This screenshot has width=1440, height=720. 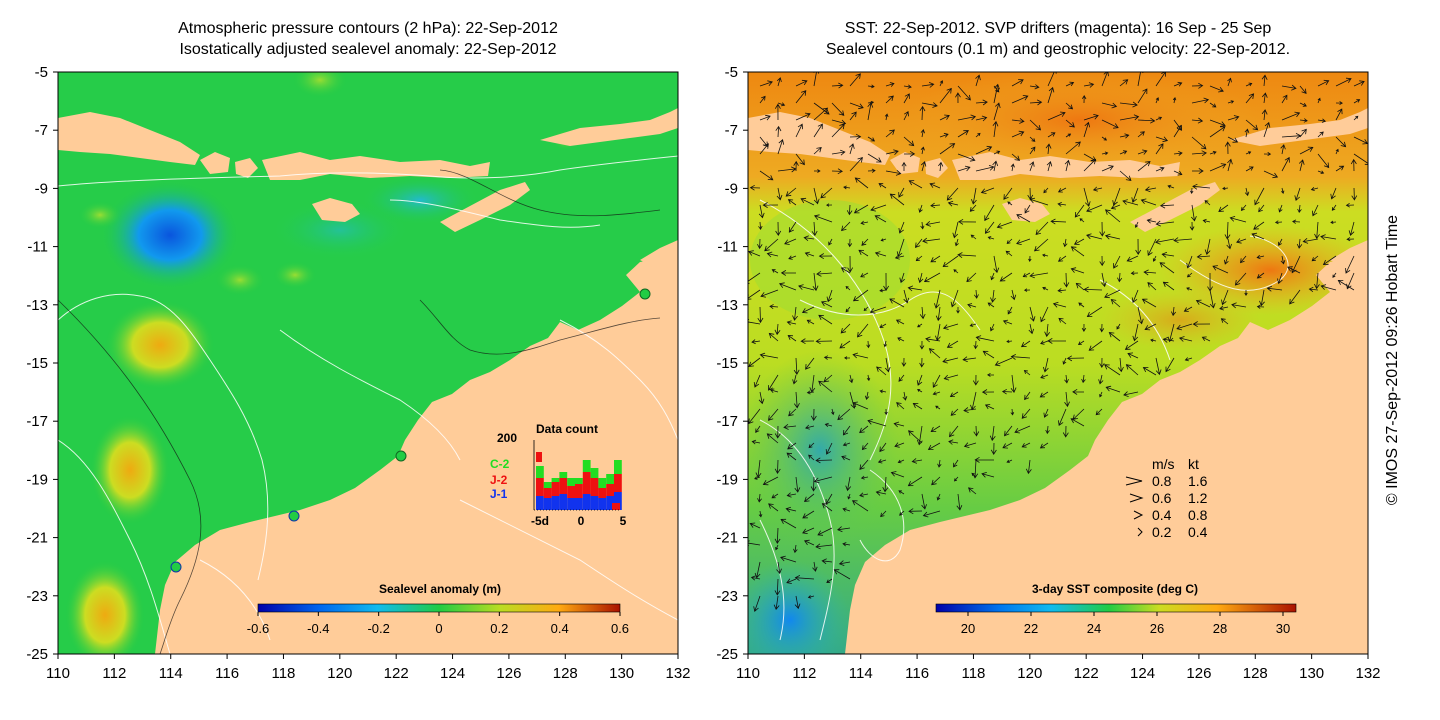 I want to click on bali-lombok-islands, so click(x=229, y=165).